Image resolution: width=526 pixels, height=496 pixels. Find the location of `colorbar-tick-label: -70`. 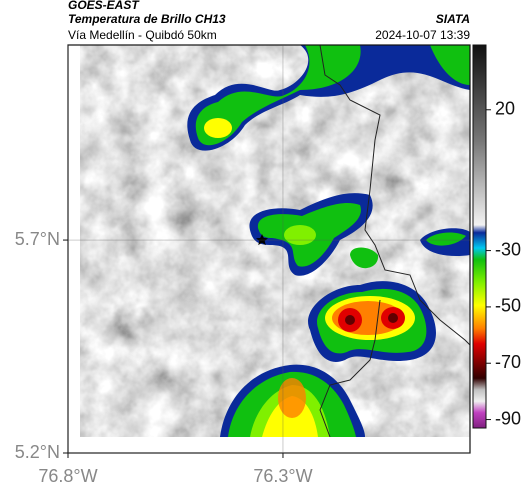

colorbar-tick-label: -70 is located at coordinates (508, 362).